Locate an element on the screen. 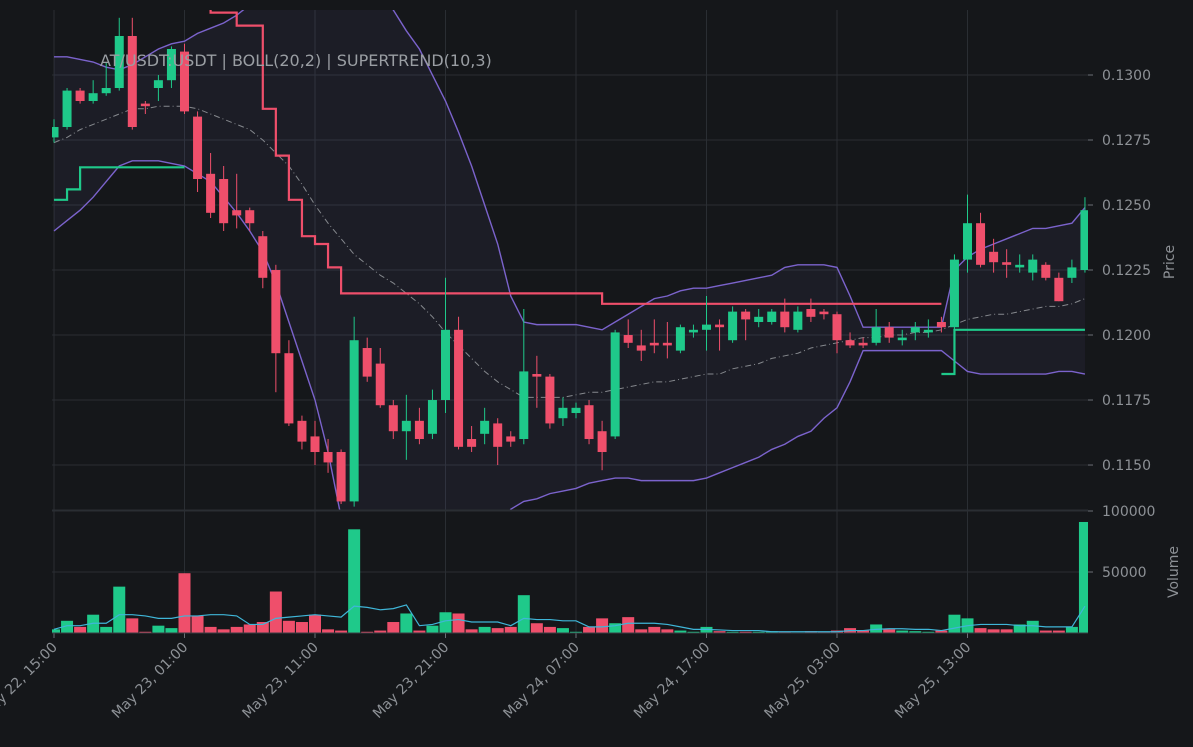 Image resolution: width=1193 pixels, height=747 pixels. y-tick-label: 0.1150 is located at coordinates (1126, 466).